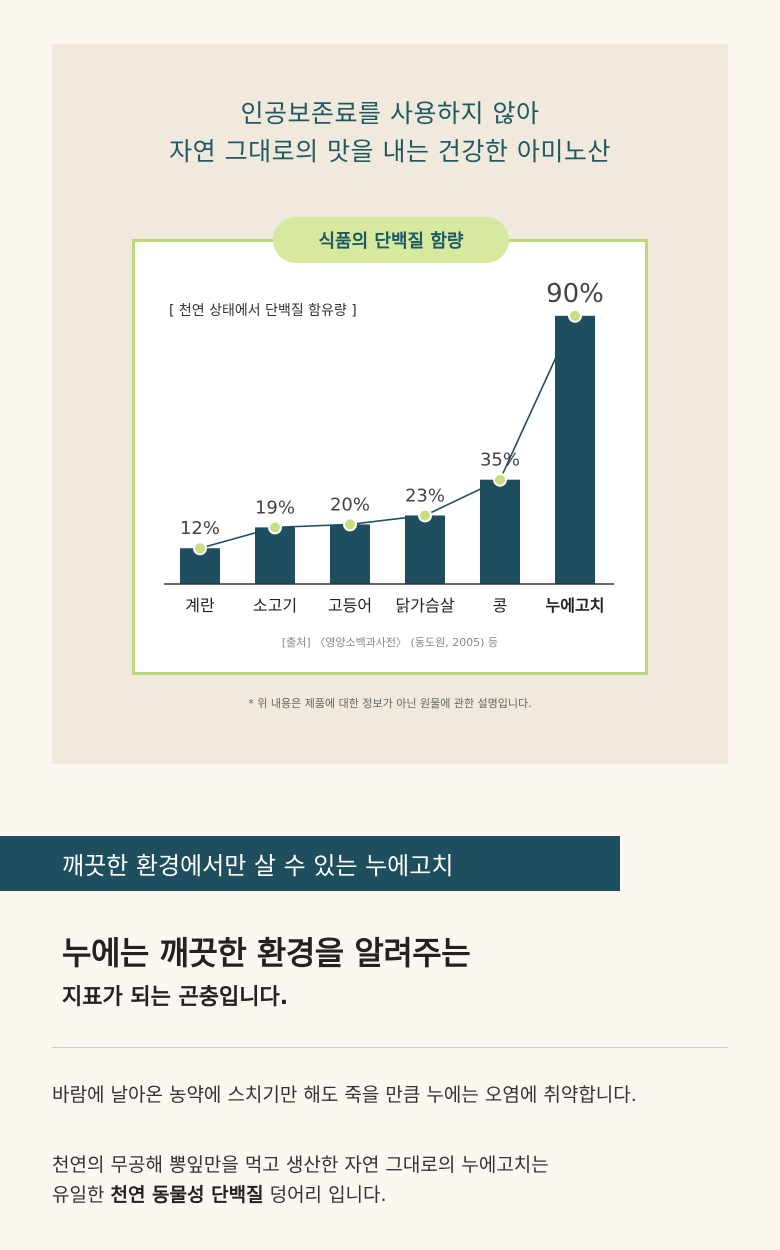 The height and width of the screenshot is (1250, 780). Describe the element at coordinates (575, 605) in the screenshot. I see `category-label-5: 누에고치` at that location.